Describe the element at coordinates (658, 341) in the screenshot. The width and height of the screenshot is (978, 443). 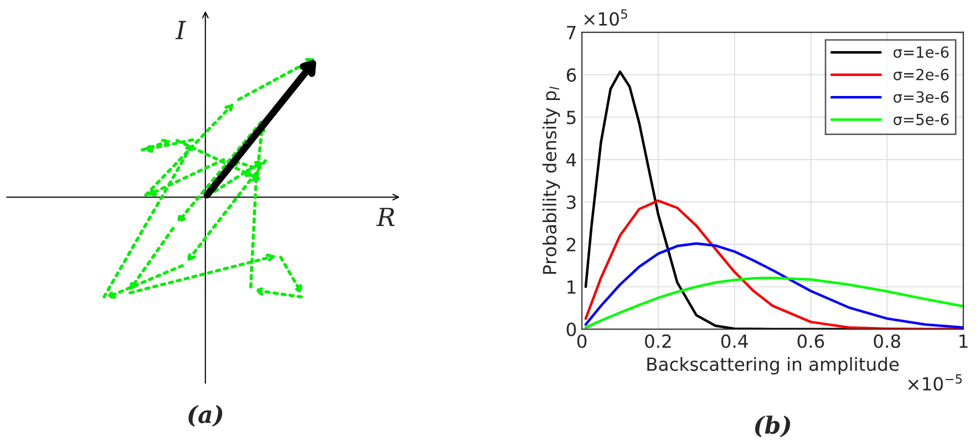
I see `x-tick-label: 0.2` at that location.